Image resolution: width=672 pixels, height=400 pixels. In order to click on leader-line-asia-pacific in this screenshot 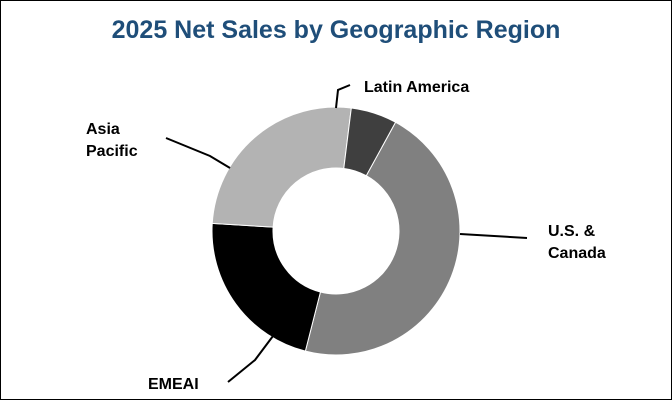, I will do `click(198, 153)`.